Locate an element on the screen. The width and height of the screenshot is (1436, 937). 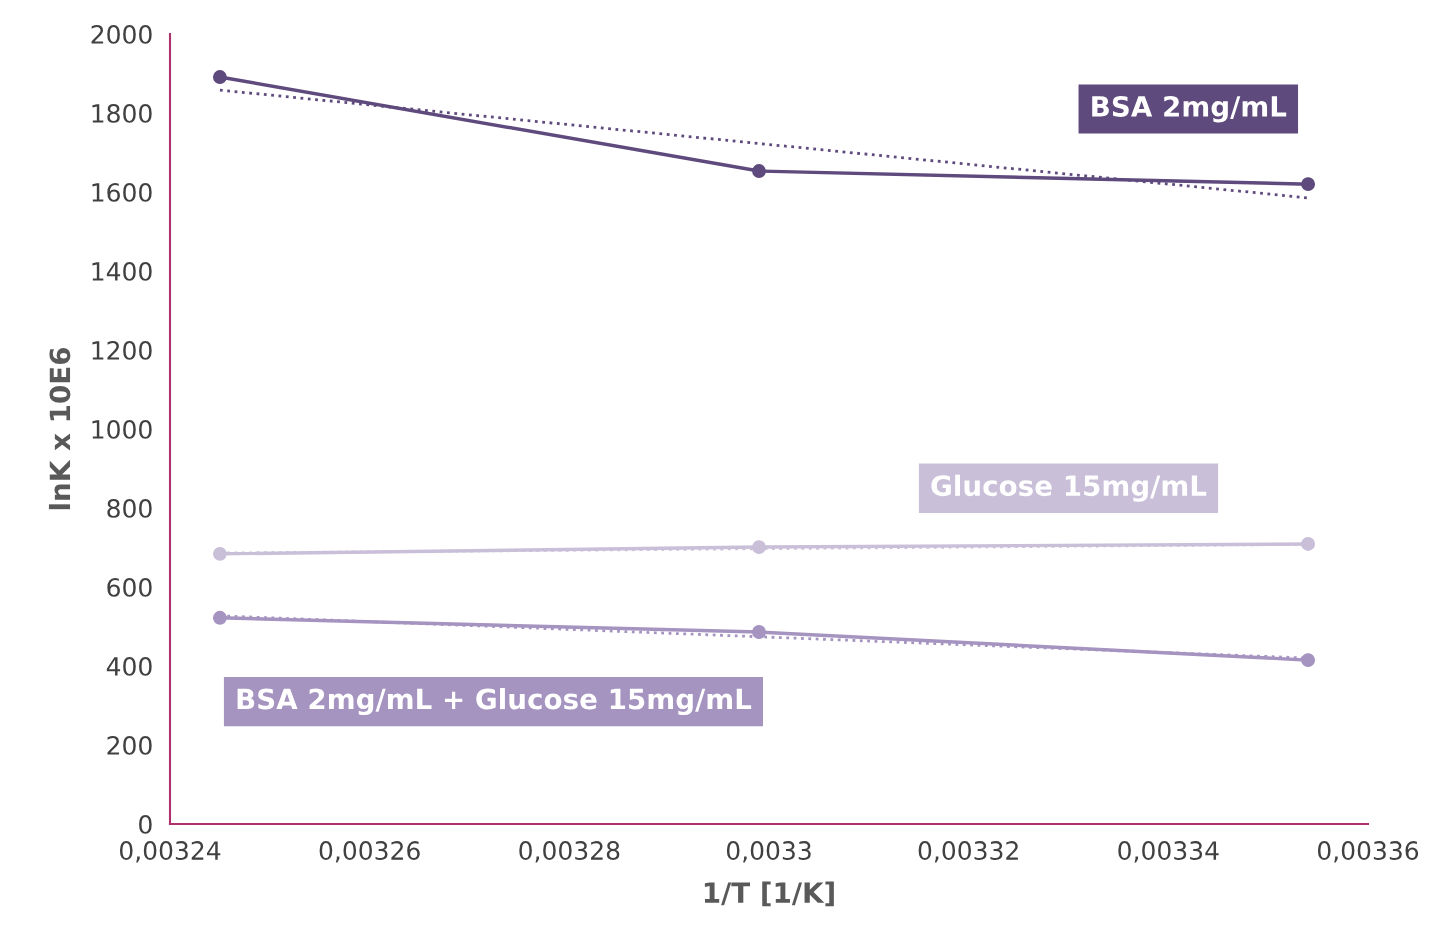
series-label: BSA 2mg/mL + Glucose 15mg/mL is located at coordinates (494, 702).